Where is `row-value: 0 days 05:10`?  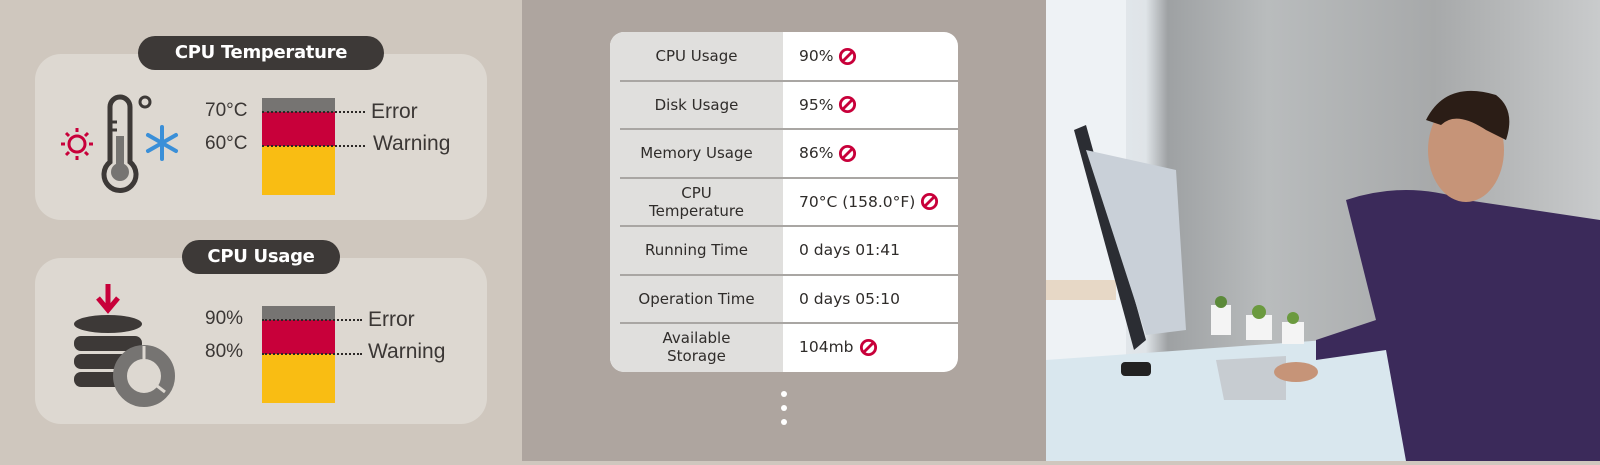
row-value: 0 days 05:10 is located at coordinates (849, 298).